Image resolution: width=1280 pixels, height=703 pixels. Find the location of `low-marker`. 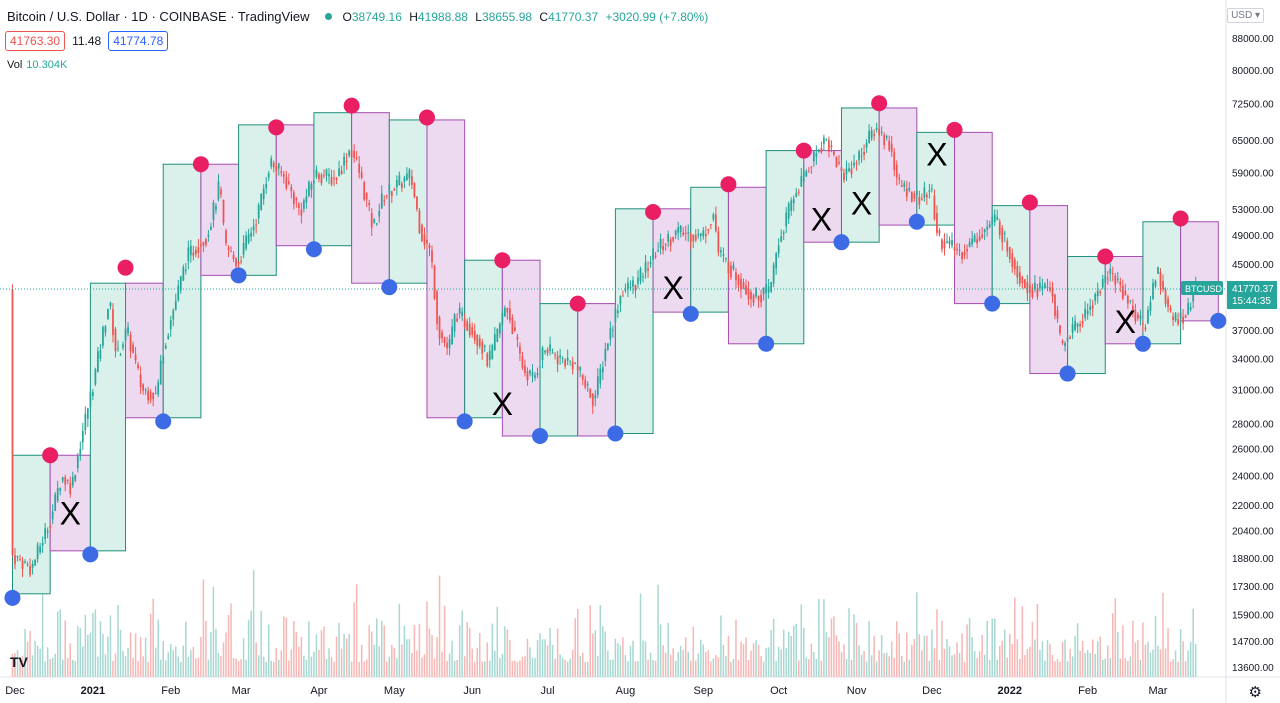

low-marker is located at coordinates (12, 597).